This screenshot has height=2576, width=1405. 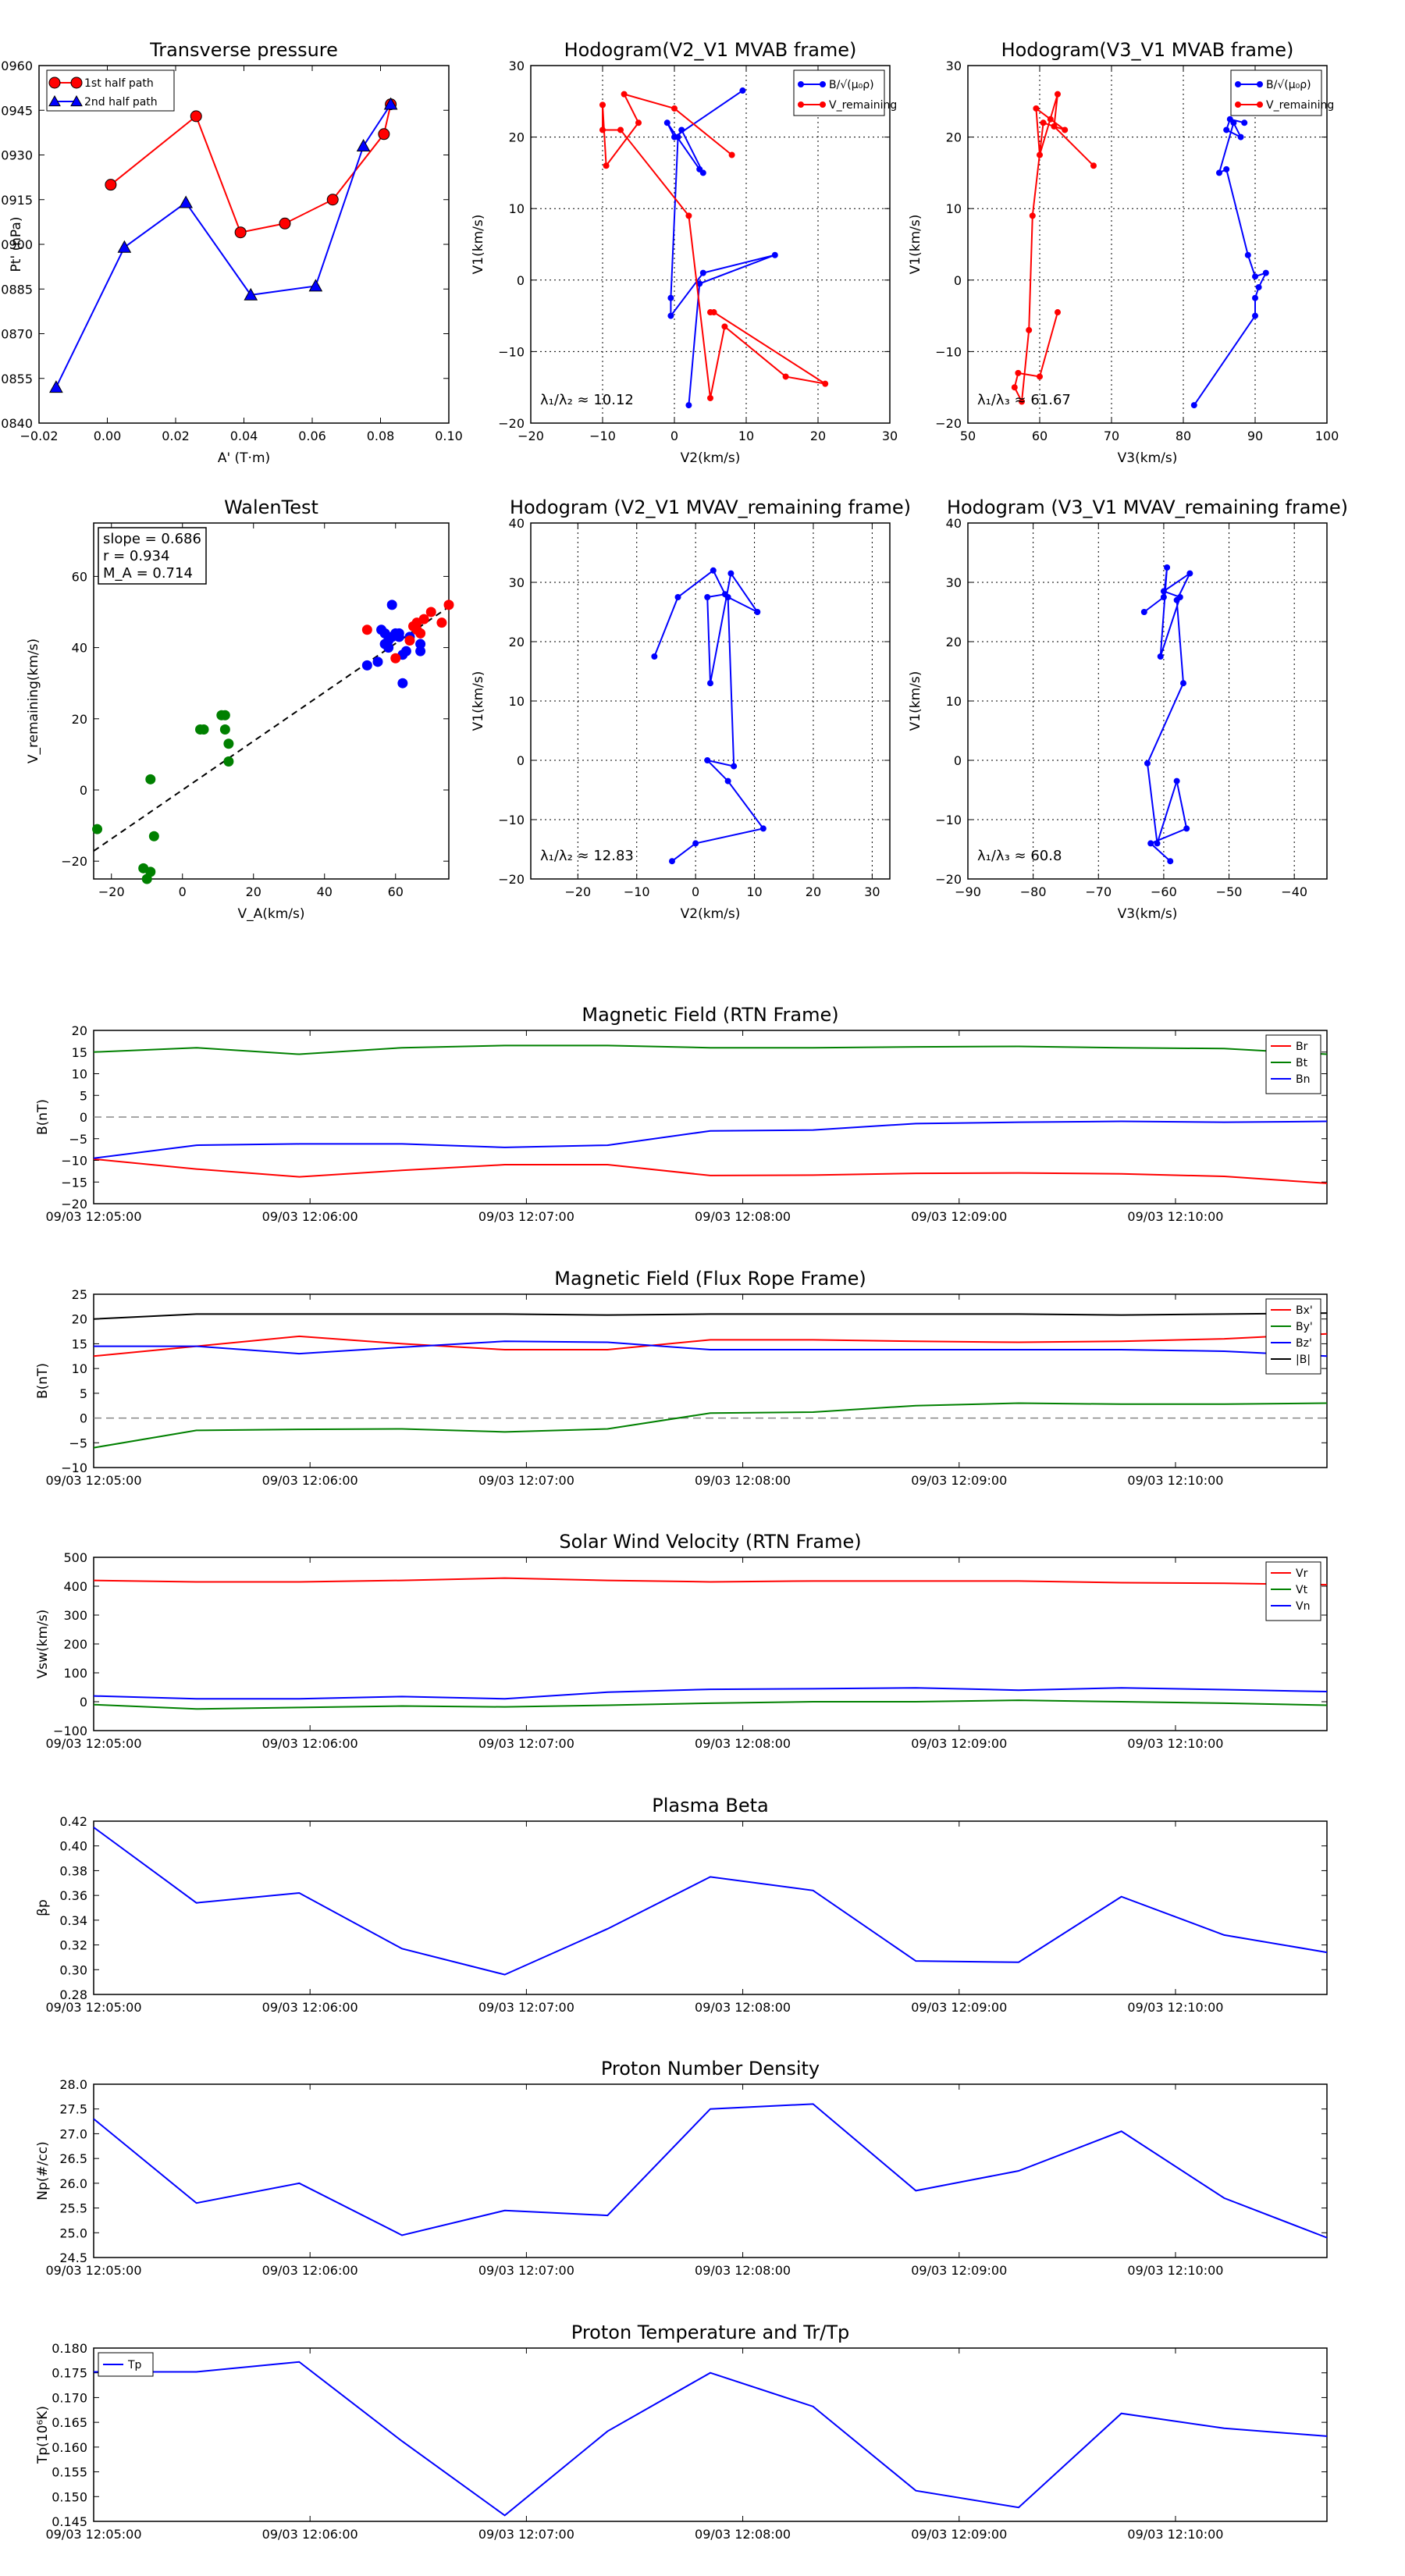 What do you see at coordinates (69, 2348) in the screenshot?
I see `y-tick-label: 0.180` at bounding box center [69, 2348].